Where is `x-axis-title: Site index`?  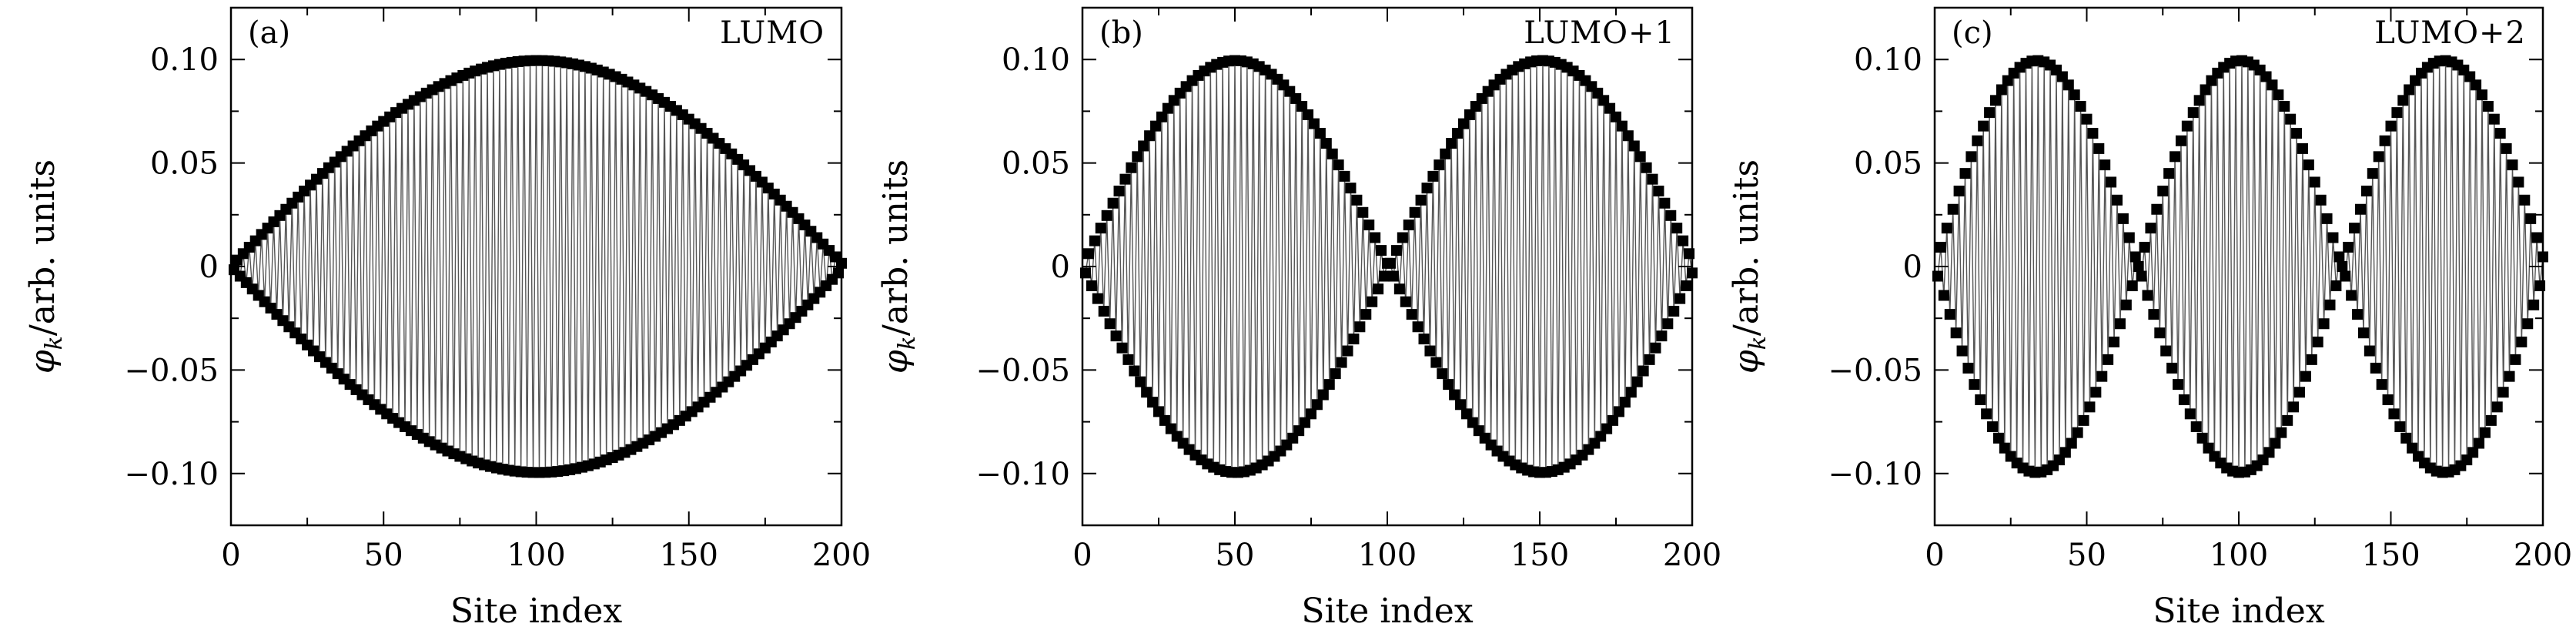 x-axis-title: Site index is located at coordinates (536, 611).